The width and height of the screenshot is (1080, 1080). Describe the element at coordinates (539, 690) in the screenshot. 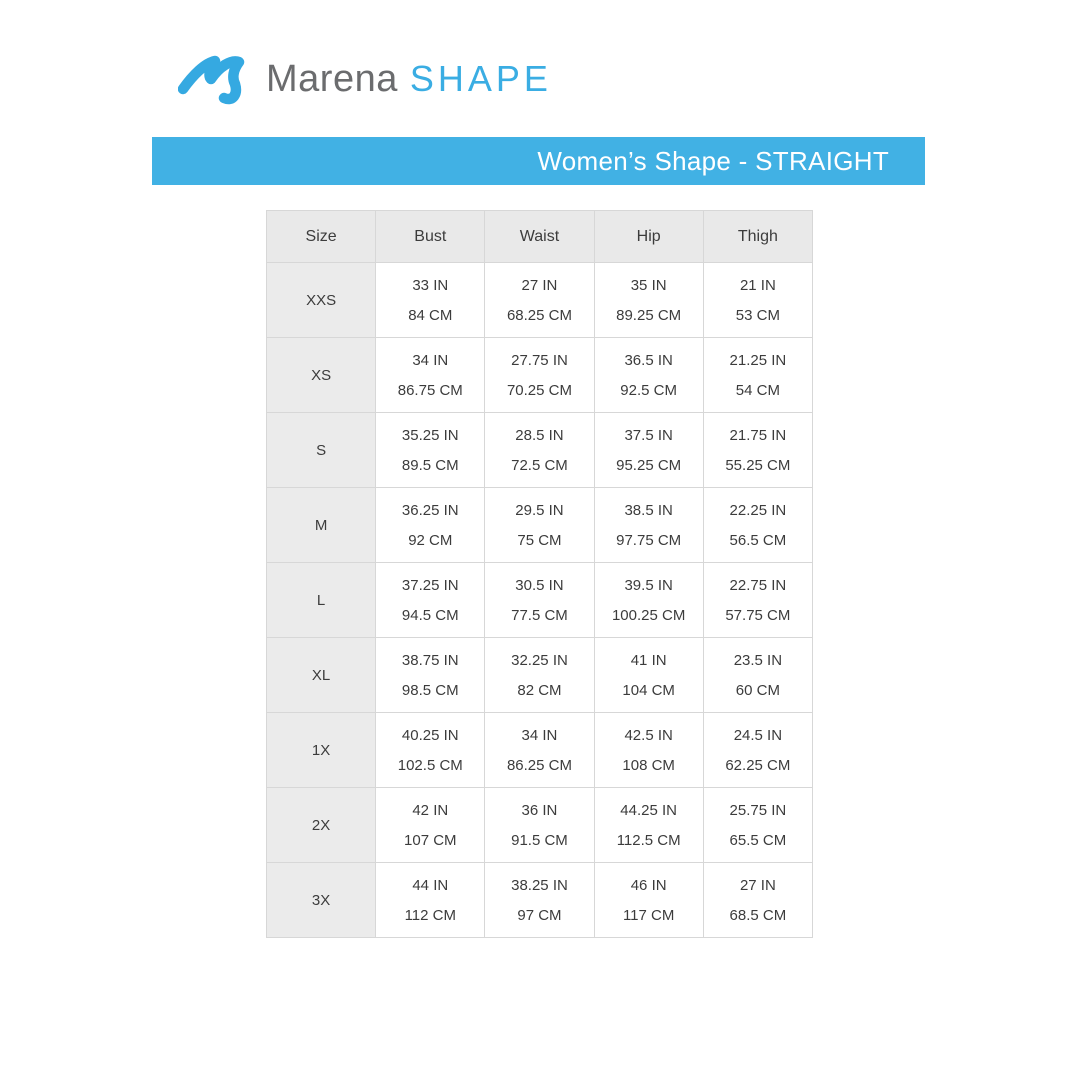

I see `measurement-cm: 82 CM` at that location.